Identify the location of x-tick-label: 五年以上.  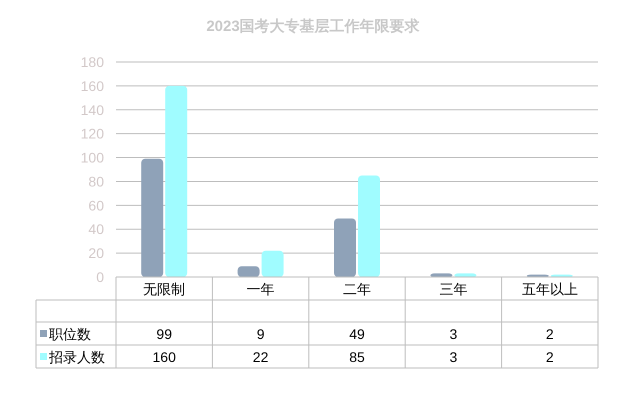
(550, 289).